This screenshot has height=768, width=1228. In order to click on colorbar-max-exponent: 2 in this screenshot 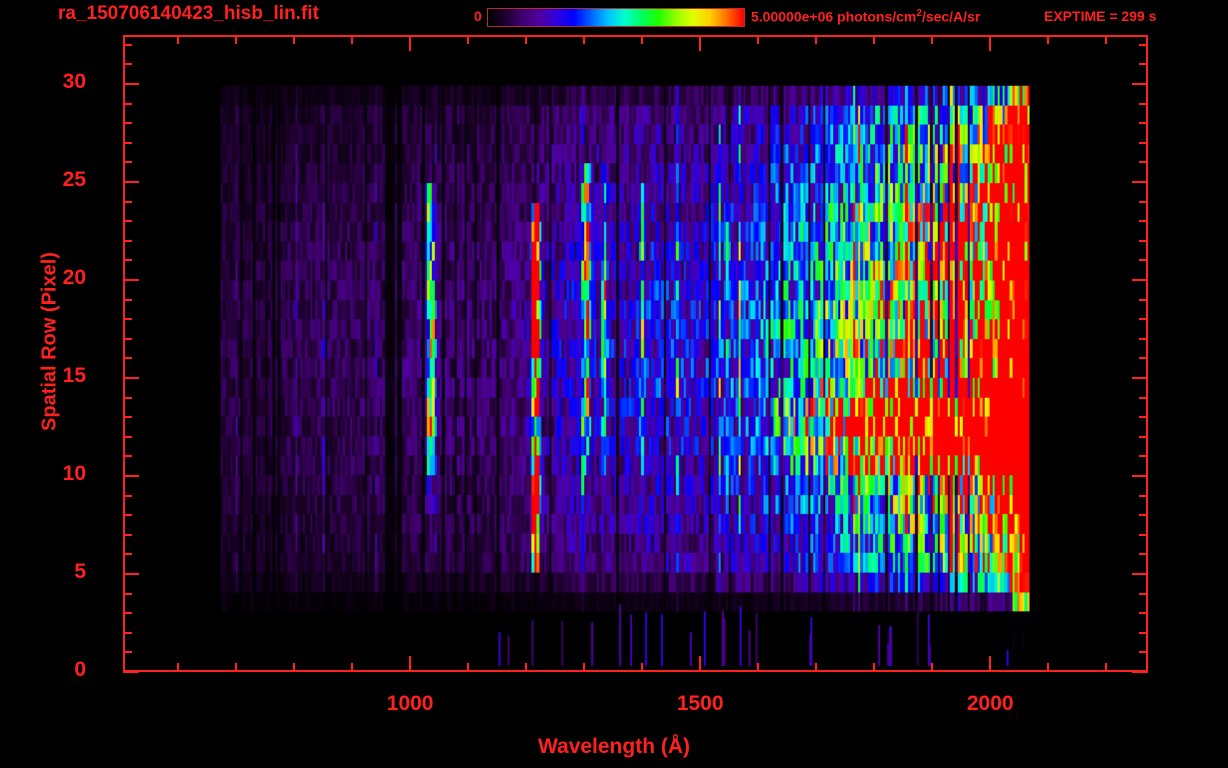, I will do `click(919, 13)`.